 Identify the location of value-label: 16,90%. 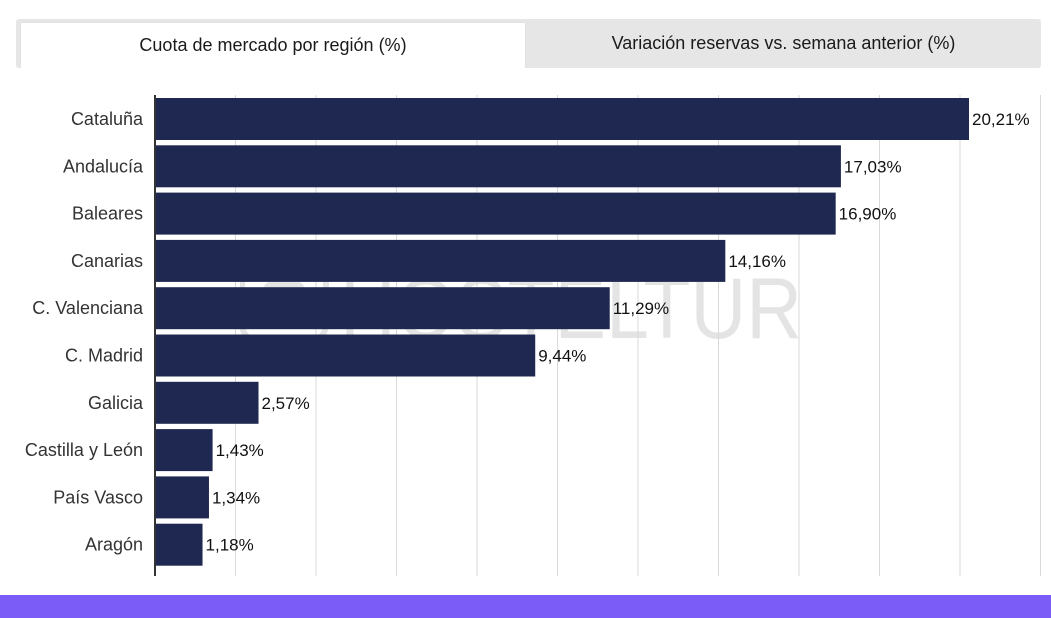
(868, 214).